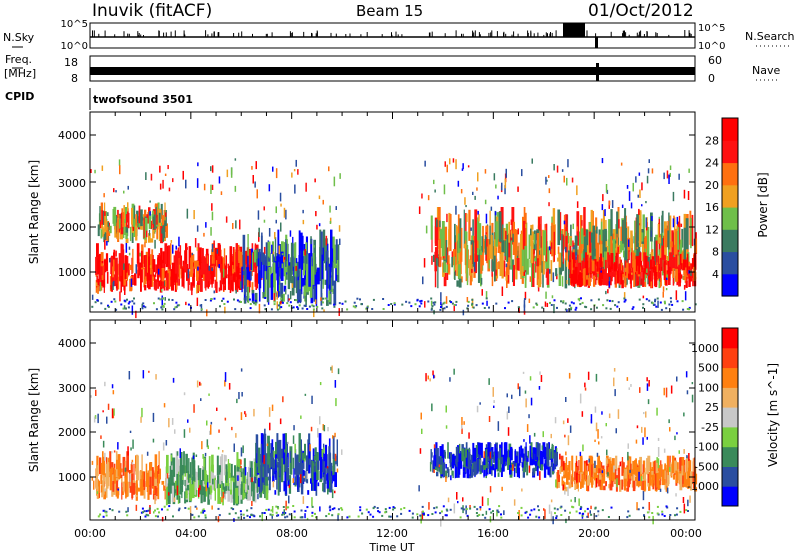 This screenshot has height=554, width=800. What do you see at coordinates (763, 204) in the screenshot?
I see `power-colorbar-label: Power [dB]` at bounding box center [763, 204].